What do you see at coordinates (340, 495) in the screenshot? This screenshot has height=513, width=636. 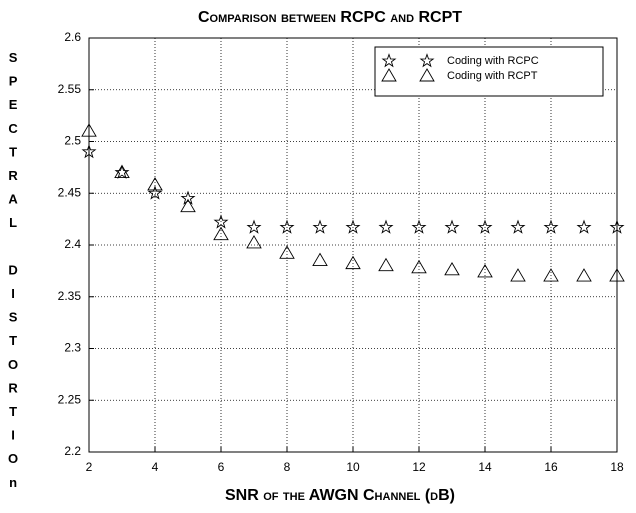 I see `x-axis-label: SNR of the AWGN Channel (dB)` at bounding box center [340, 495].